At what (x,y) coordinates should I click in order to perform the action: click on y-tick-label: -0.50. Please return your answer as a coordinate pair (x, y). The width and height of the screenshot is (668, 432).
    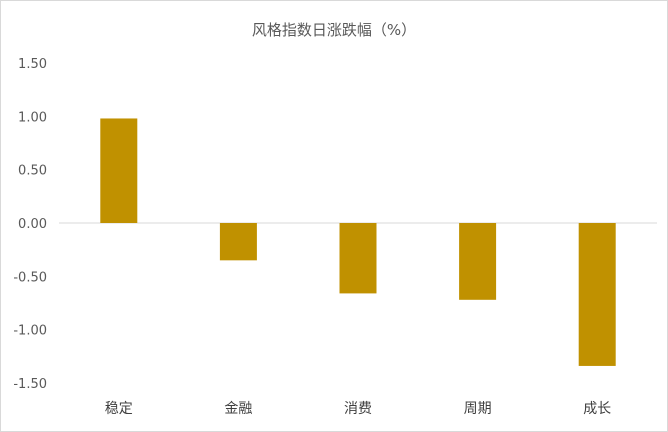
    Looking at the image, I should click on (30, 277).